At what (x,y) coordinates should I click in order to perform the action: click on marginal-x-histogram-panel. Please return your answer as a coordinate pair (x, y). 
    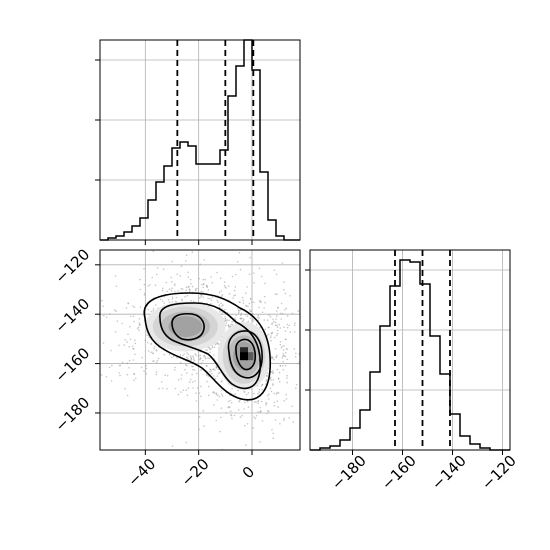
    Looking at the image, I should click on (198, 142).